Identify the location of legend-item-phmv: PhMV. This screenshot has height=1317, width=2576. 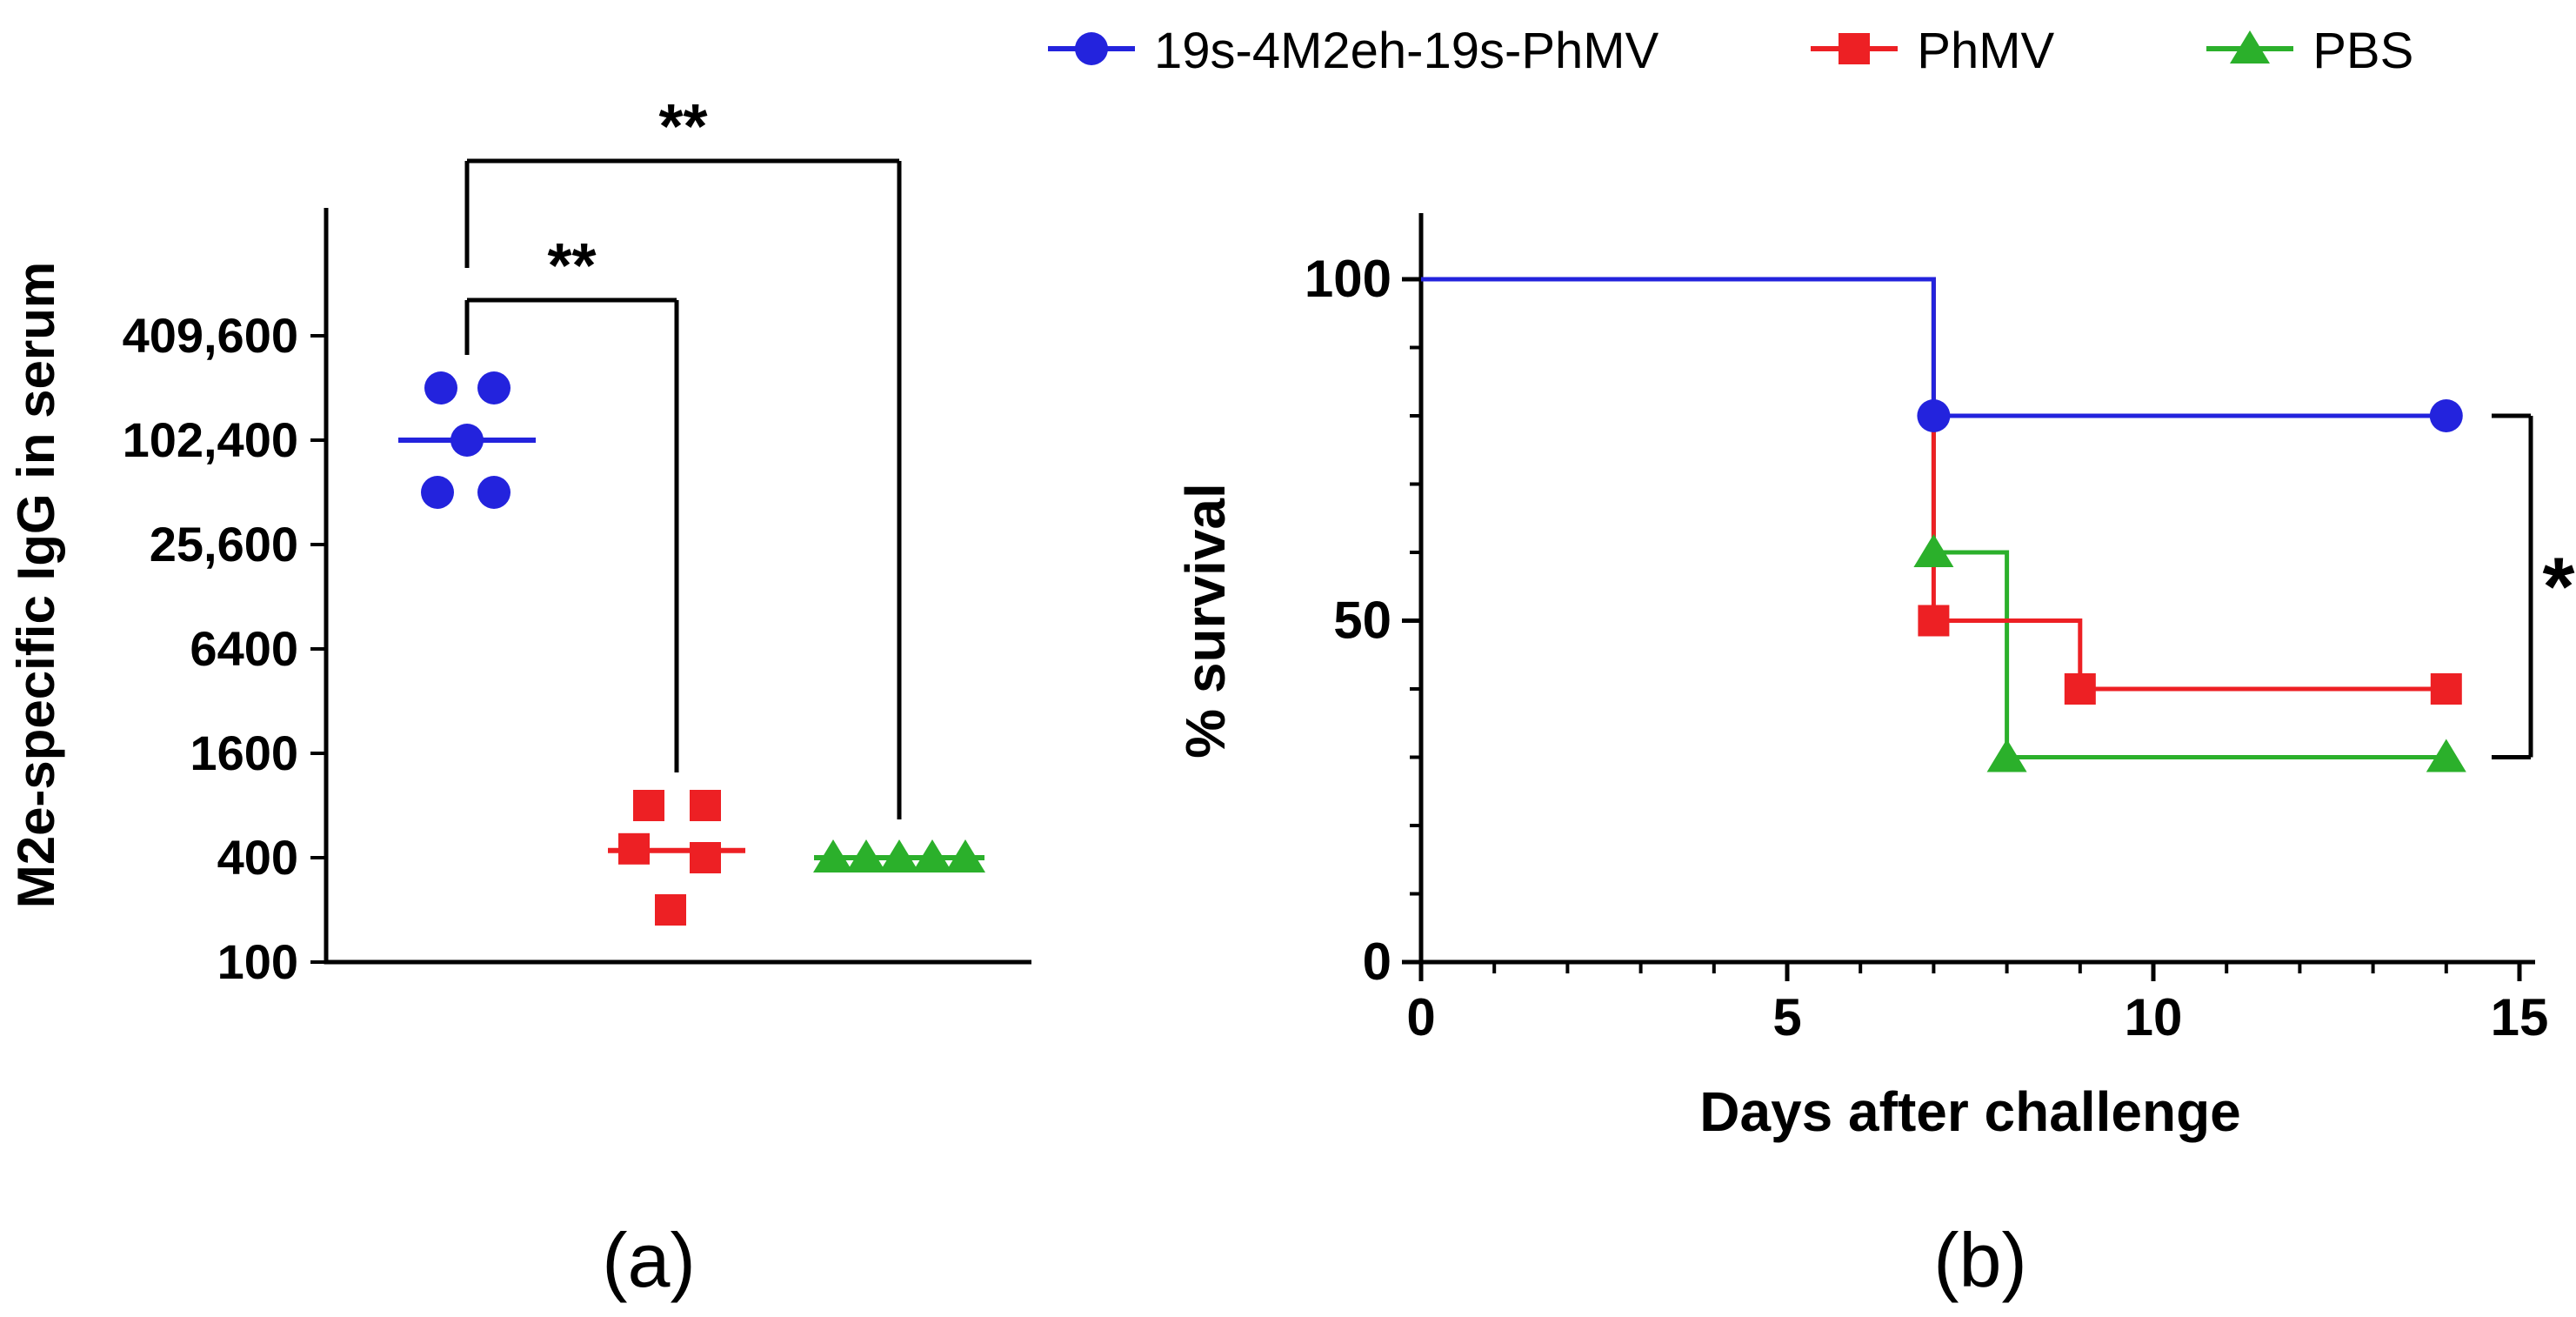
(1932, 51).